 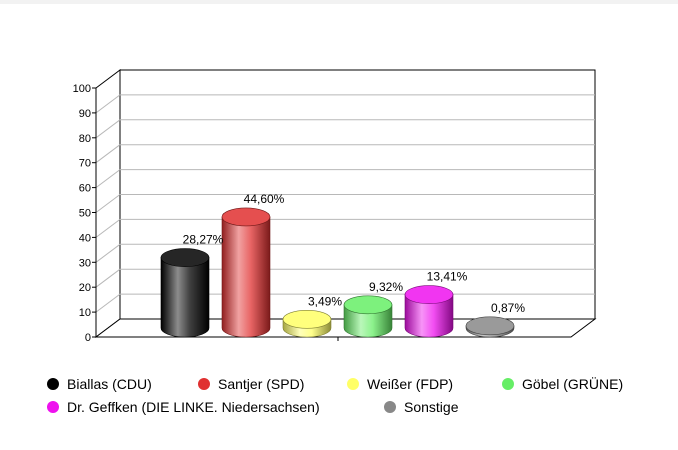 What do you see at coordinates (85, 238) in the screenshot?
I see `y-tick-label: 40` at bounding box center [85, 238].